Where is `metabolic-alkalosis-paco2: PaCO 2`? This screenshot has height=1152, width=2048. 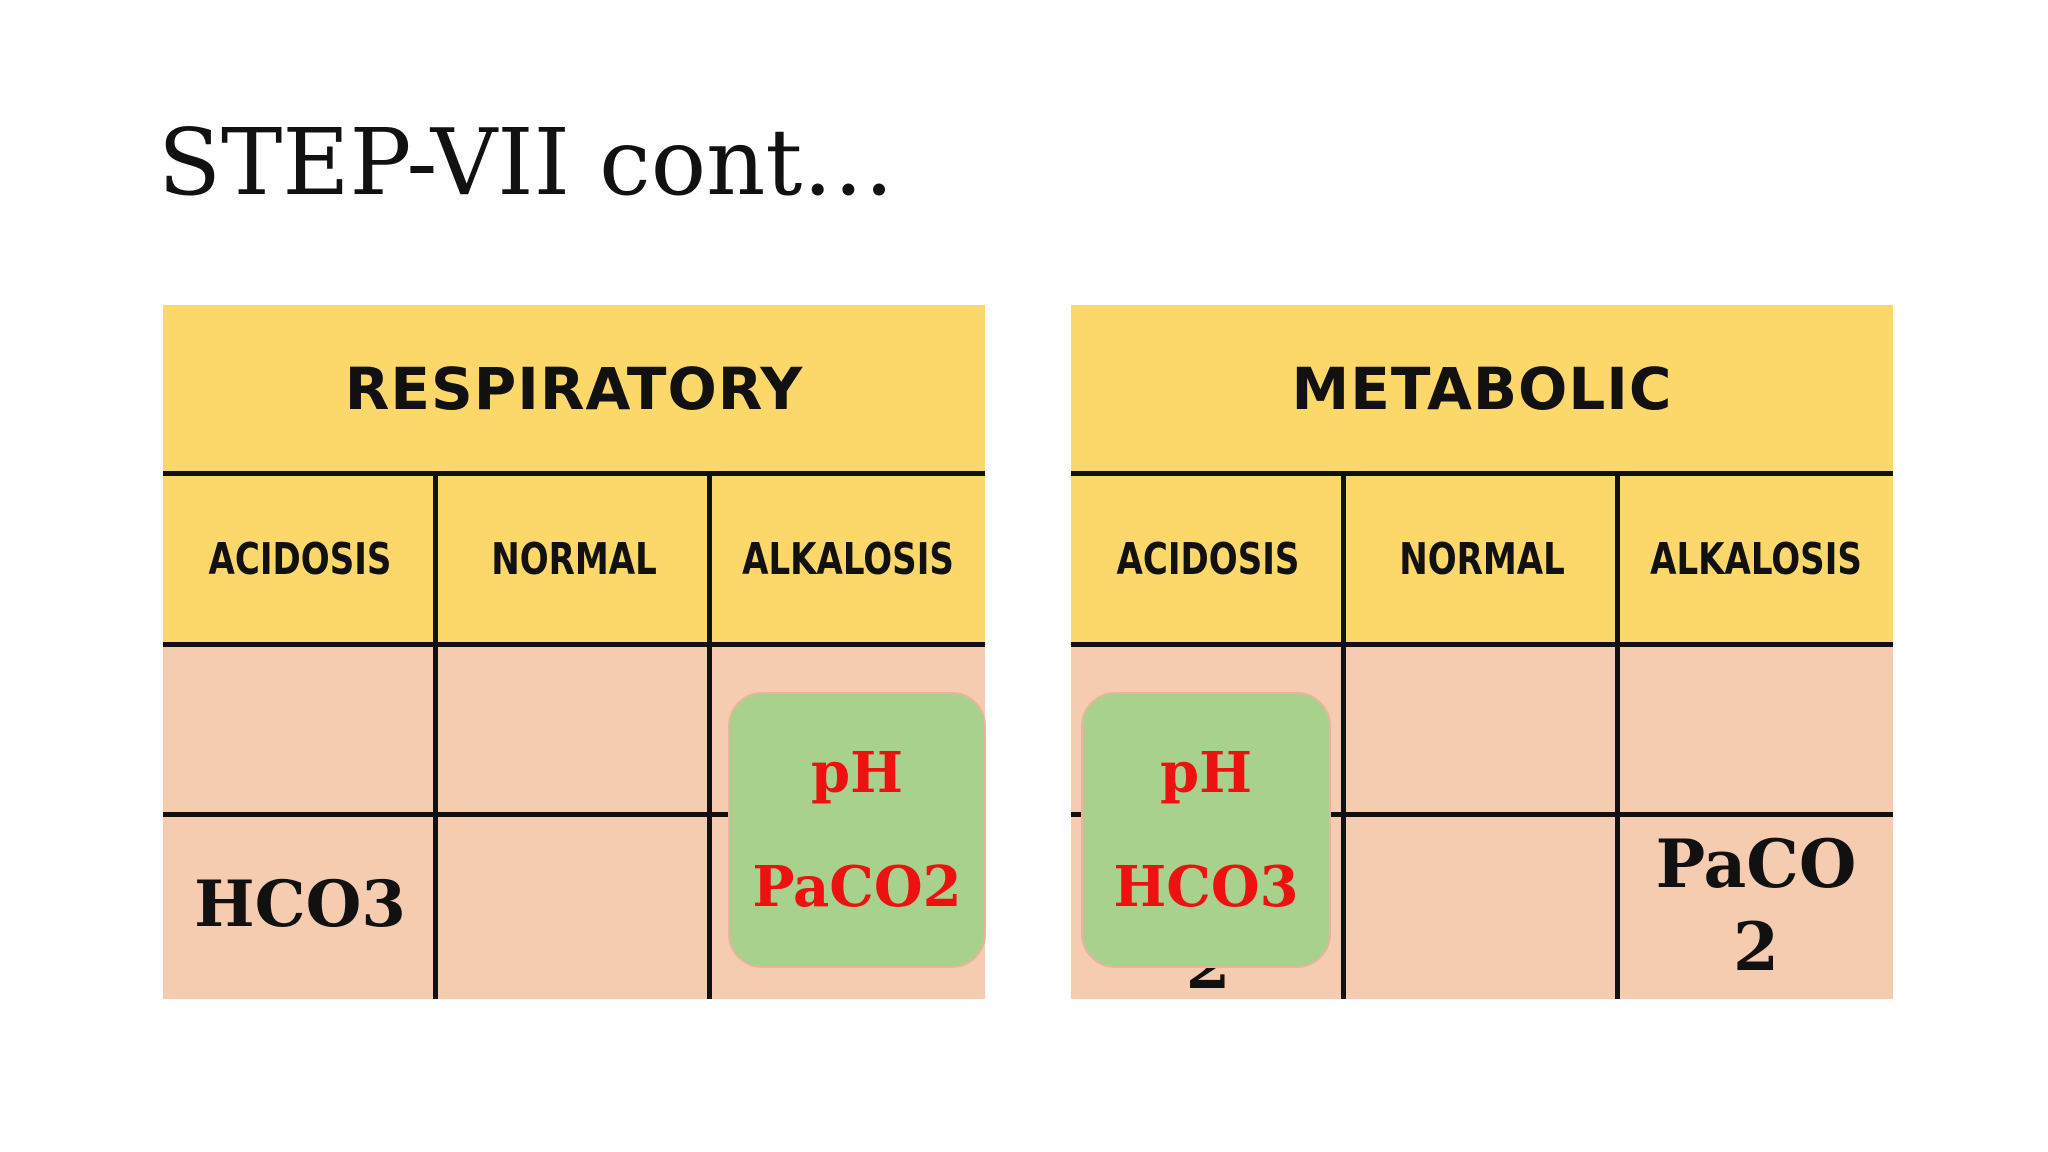 metabolic-alkalosis-paco2: PaCO 2 is located at coordinates (1756, 905).